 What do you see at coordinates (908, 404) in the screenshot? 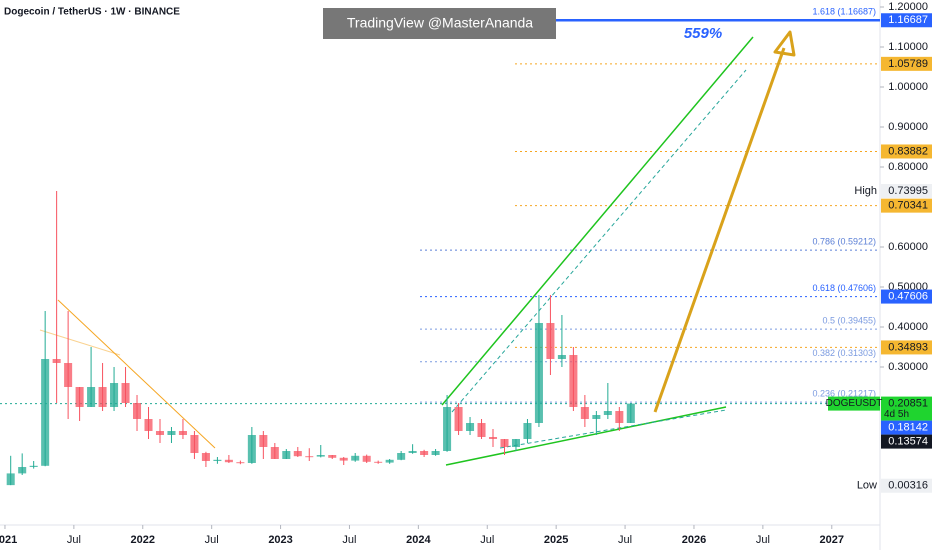
I see `price-label: 0.20851` at bounding box center [908, 404].